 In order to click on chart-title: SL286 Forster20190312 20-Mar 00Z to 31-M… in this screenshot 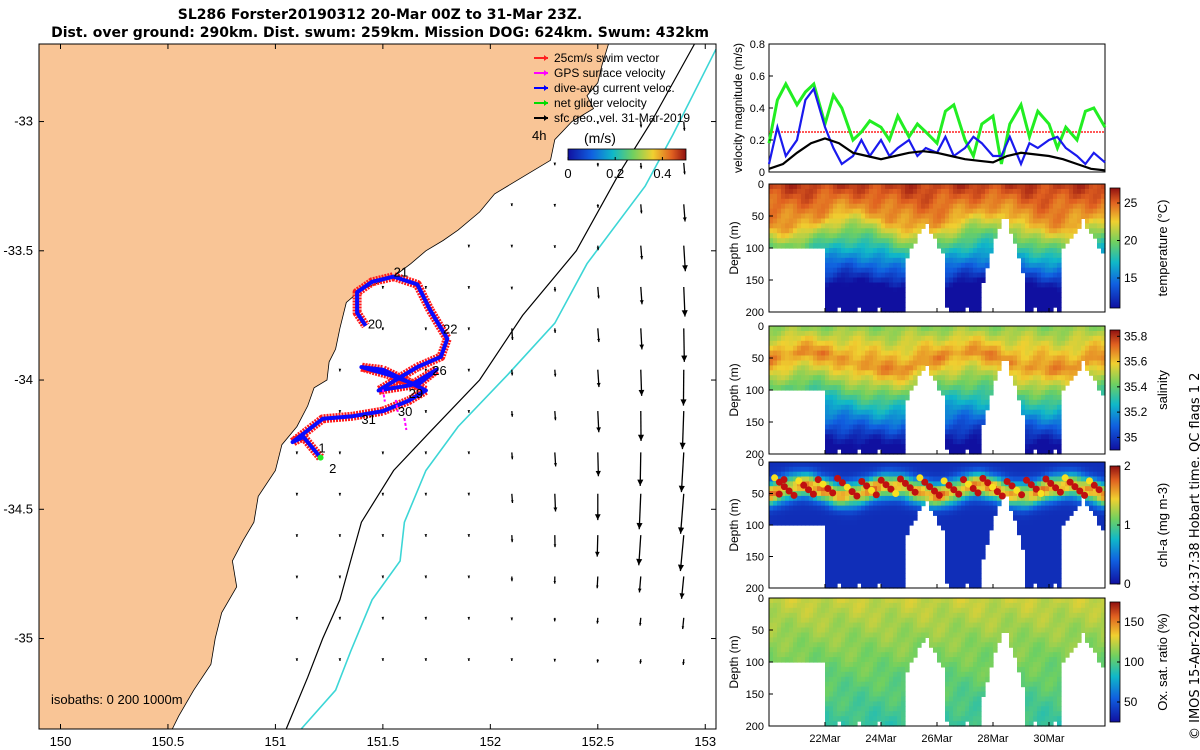, I will do `click(380, 24)`.